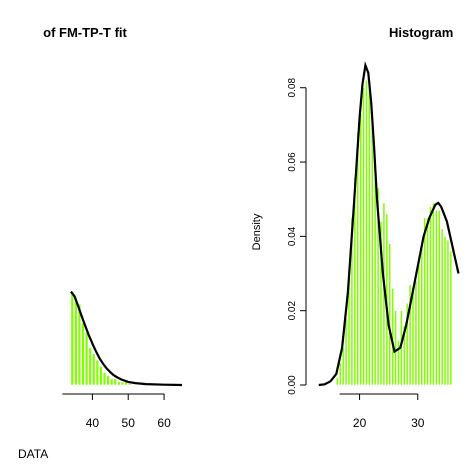 The height and width of the screenshot is (474, 474). Describe the element at coordinates (93, 423) in the screenshot. I see `x-tick-label: 40` at that location.